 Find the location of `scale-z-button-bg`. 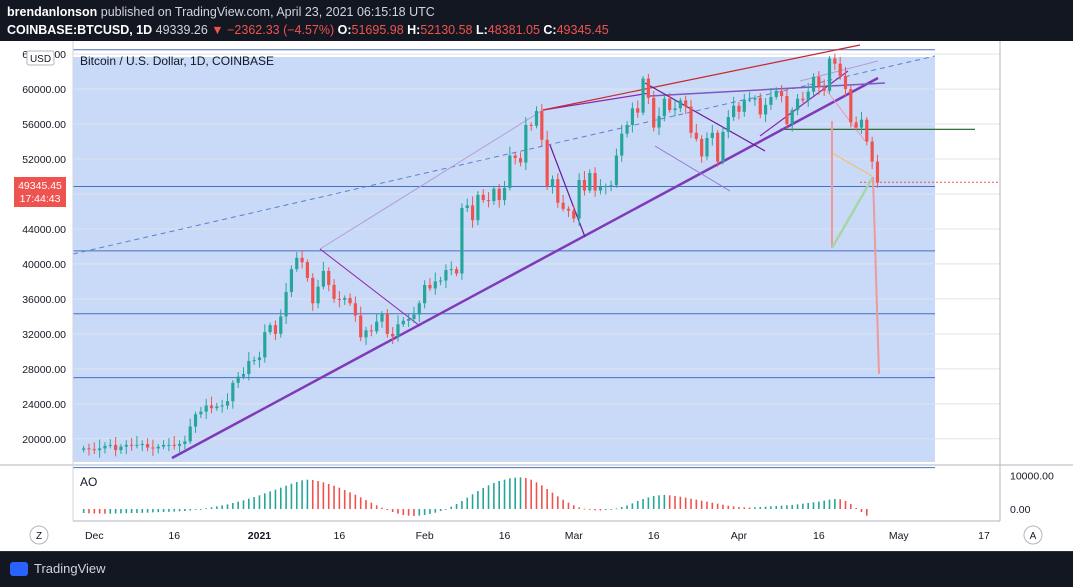

scale-z-button-bg is located at coordinates (39, 535).